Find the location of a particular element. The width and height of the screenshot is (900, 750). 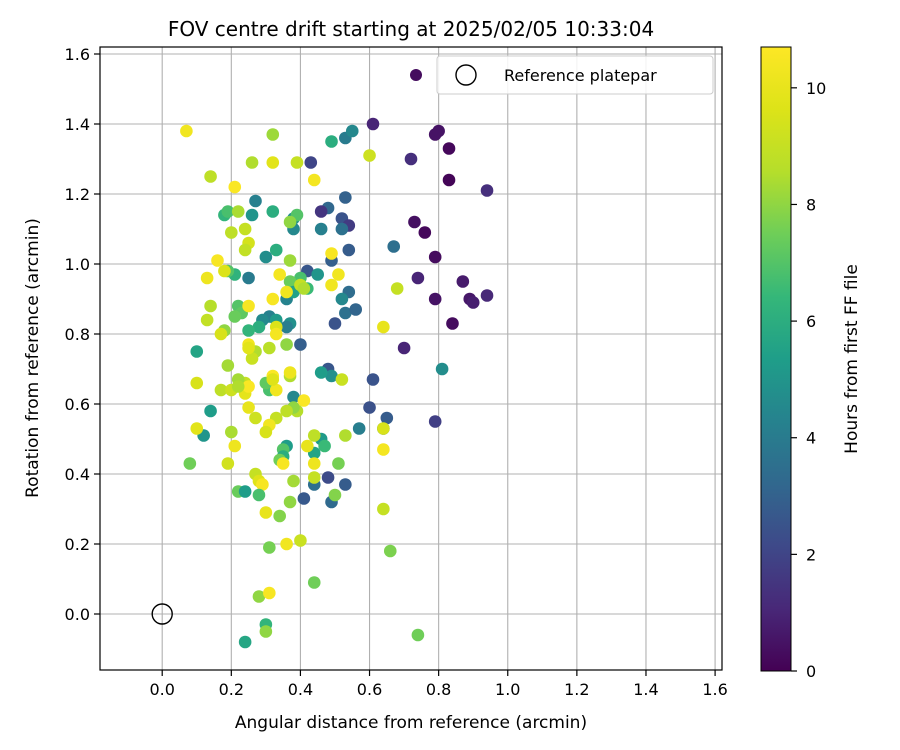

y-tick-label: 0.0 is located at coordinates (77, 614).